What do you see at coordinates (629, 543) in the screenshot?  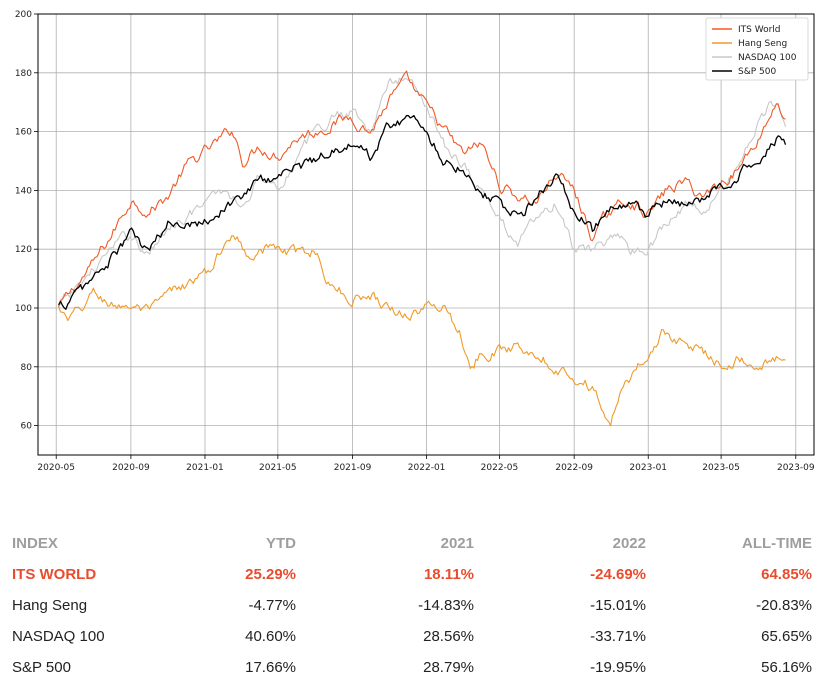 I see `header-2022: 2022` at bounding box center [629, 543].